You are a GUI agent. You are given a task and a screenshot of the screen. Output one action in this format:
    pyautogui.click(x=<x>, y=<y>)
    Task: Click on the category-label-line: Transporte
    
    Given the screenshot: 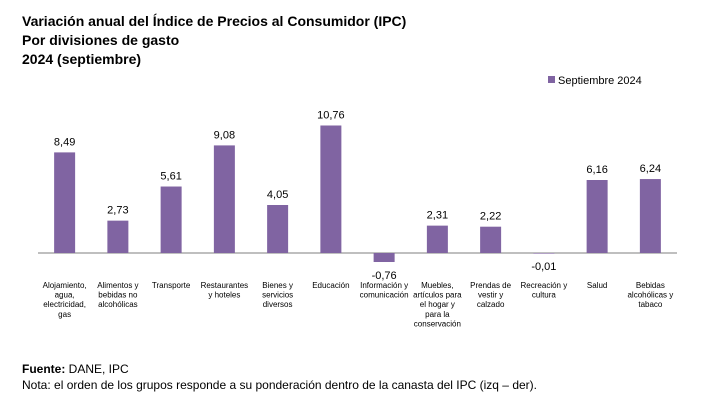 What is the action you would take?
    pyautogui.click(x=171, y=285)
    